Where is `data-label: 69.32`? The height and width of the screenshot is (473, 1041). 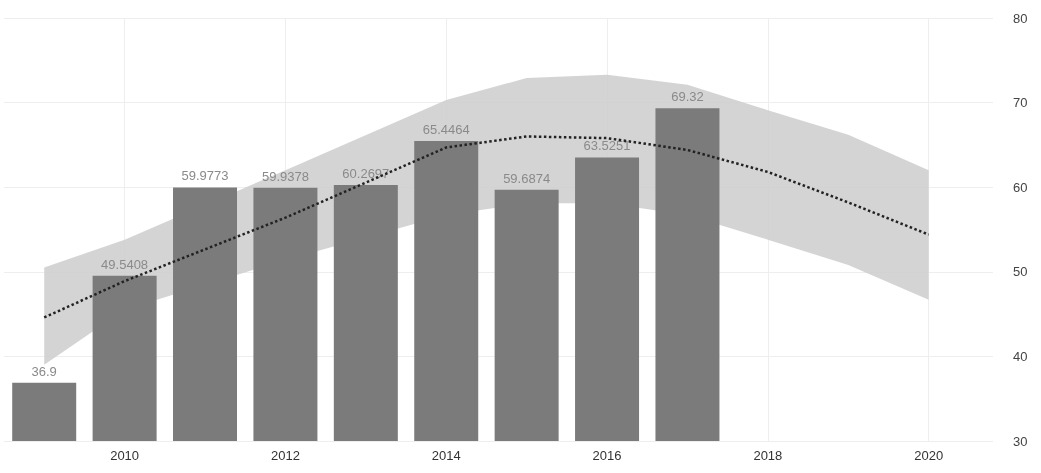 data-label: 69.32 is located at coordinates (687, 97).